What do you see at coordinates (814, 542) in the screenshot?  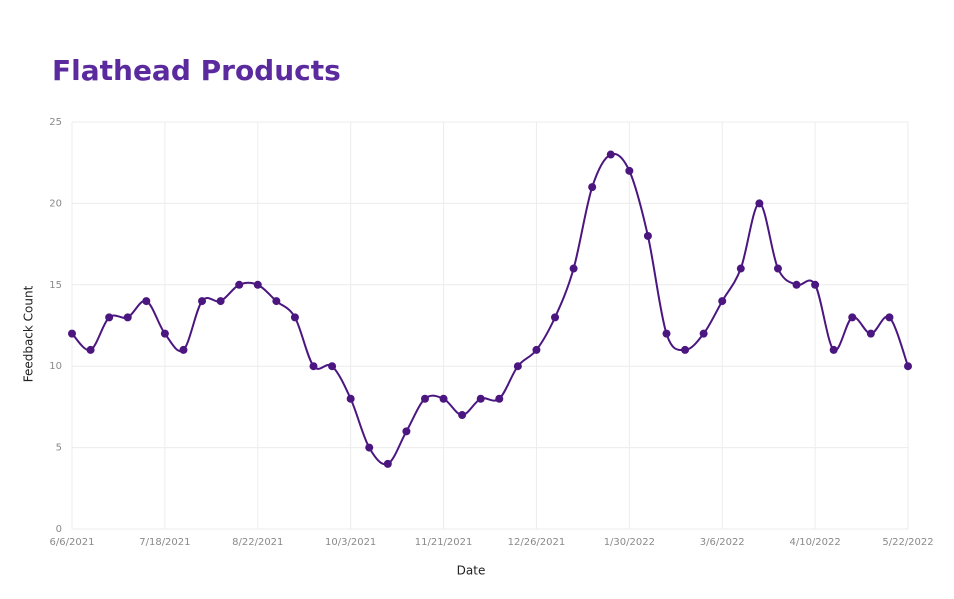 I see `x-tick-label: 4/10/2022` at bounding box center [814, 542].